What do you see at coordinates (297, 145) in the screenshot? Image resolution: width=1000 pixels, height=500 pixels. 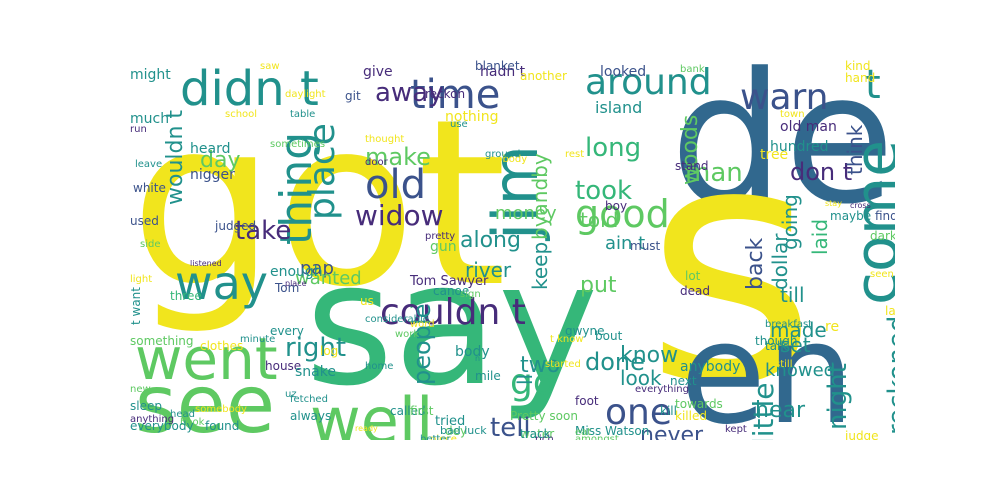 I see `cloud-word: sometimes` at bounding box center [297, 145].